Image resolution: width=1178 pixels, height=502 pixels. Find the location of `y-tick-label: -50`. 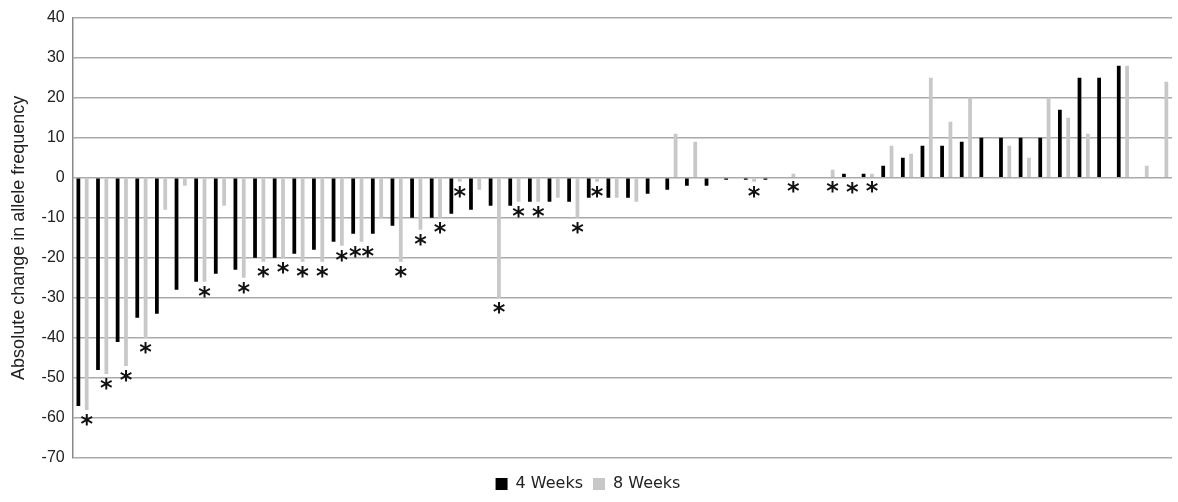

y-tick-label: -50 is located at coordinates (53, 377).